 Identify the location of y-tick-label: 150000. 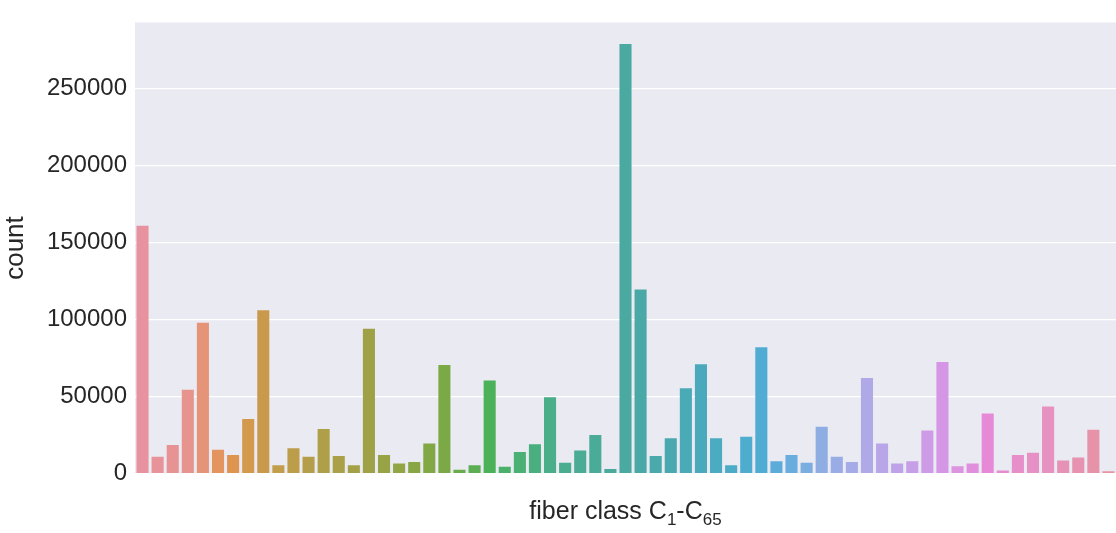
(86, 241).